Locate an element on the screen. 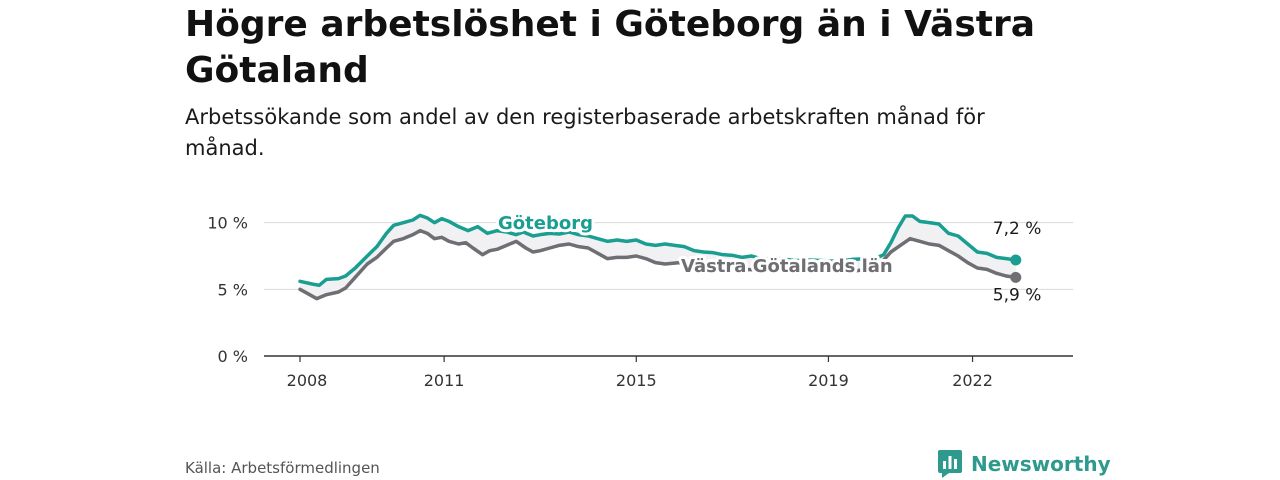  goteborg-series-label: Göteborg is located at coordinates (545, 223).